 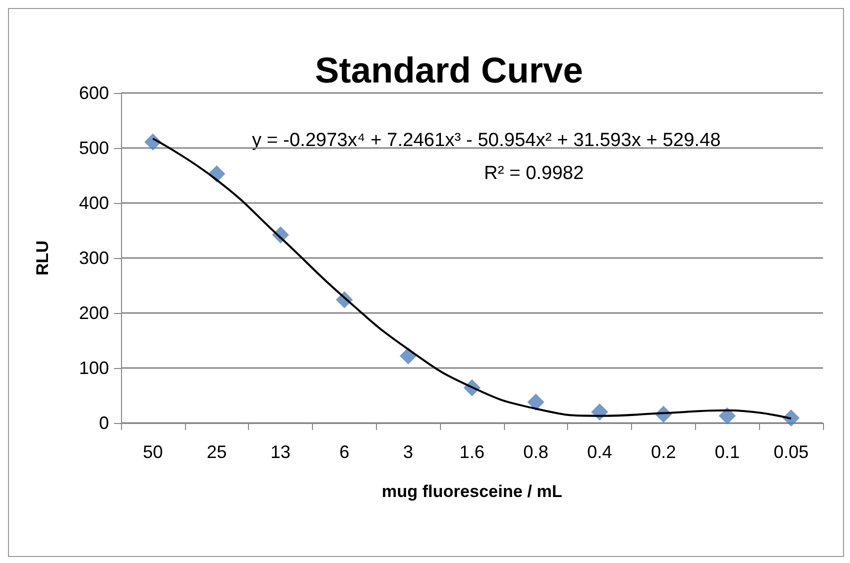 I want to click on x-tick-label: 0.4, so click(x=599, y=452).